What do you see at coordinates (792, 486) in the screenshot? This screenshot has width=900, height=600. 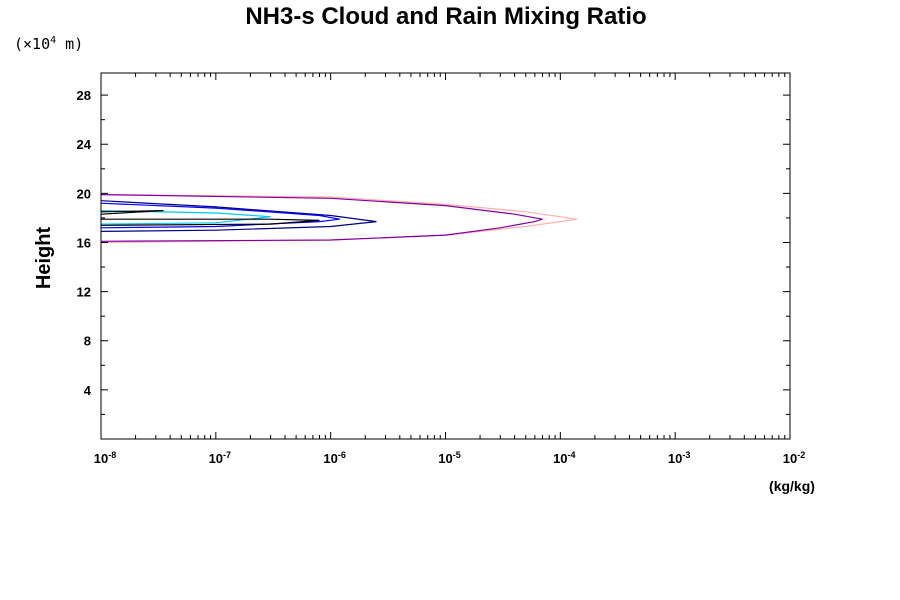 I see `x-axis-label: (kg/kg)` at bounding box center [792, 486].